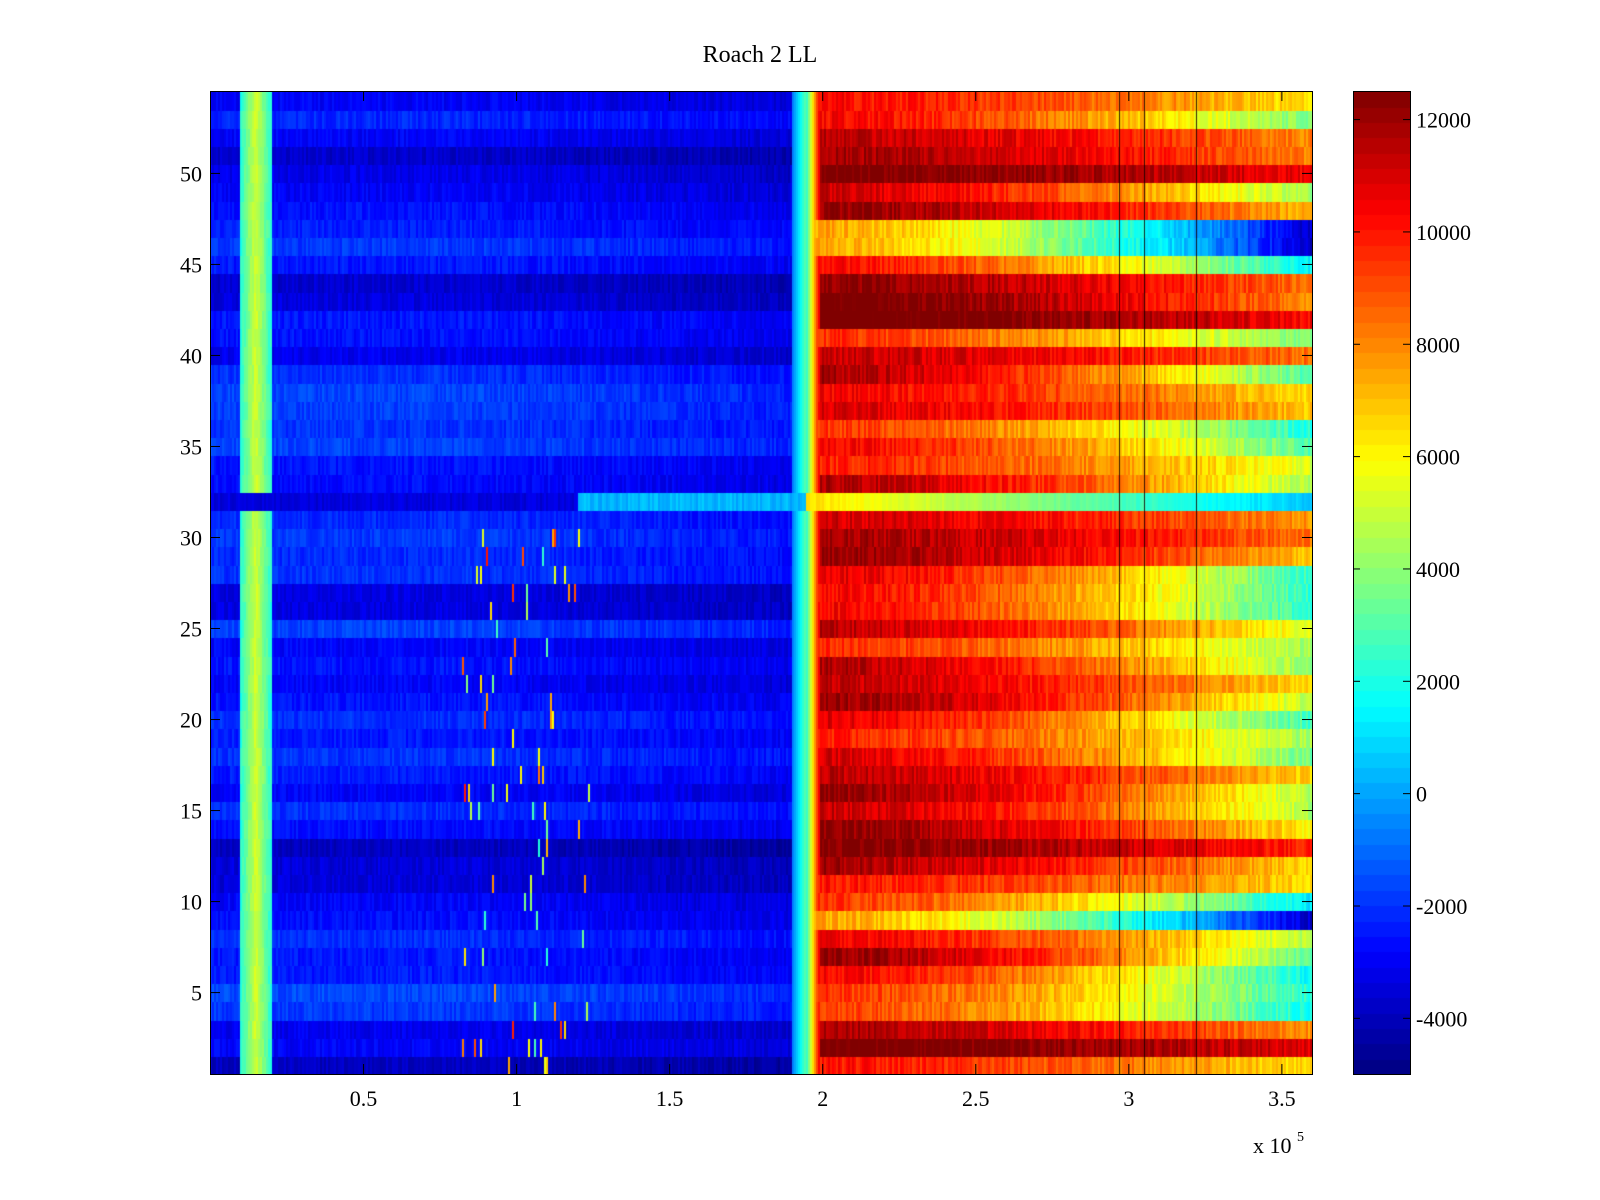  What do you see at coordinates (1272, 1145) in the screenshot?
I see `x-exponent-base: x 10` at bounding box center [1272, 1145].